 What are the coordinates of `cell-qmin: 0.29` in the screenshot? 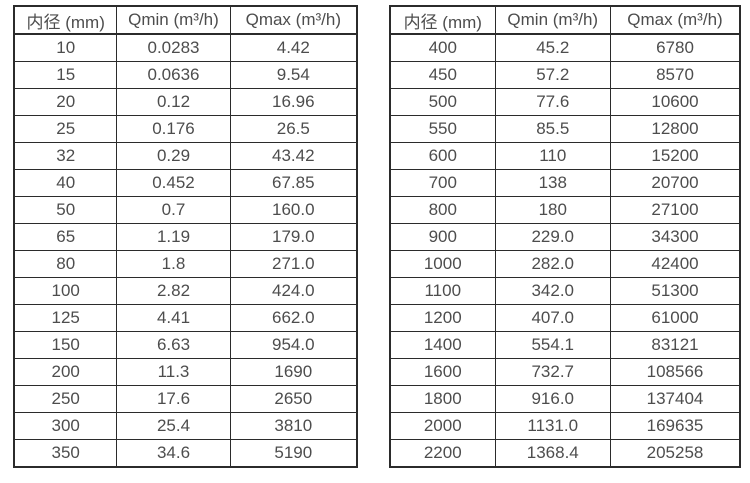 It's located at (173, 156).